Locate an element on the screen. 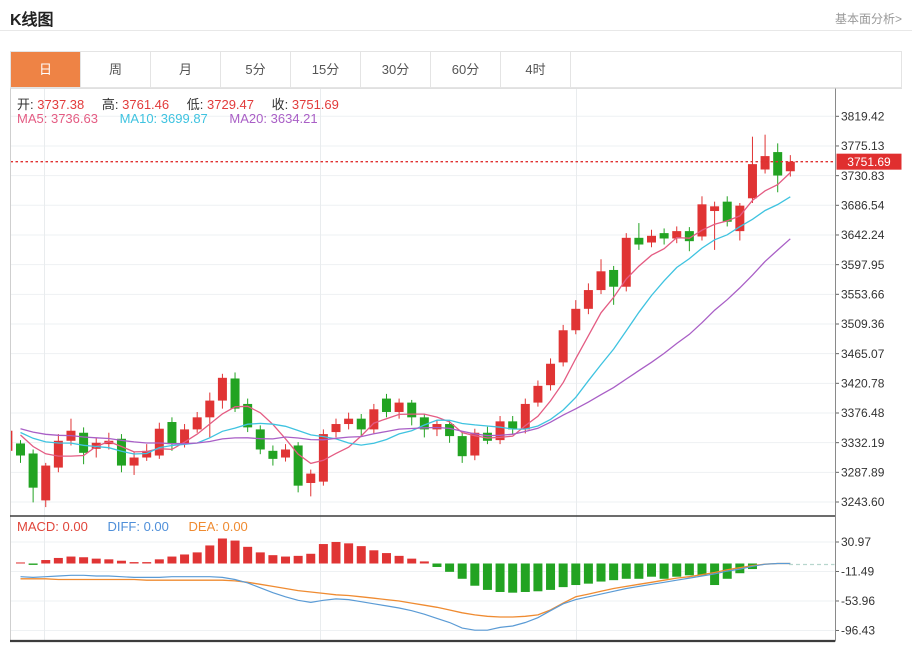 This screenshot has height=647, width=912. svg-text: 3775.13 is located at coordinates (863, 146).